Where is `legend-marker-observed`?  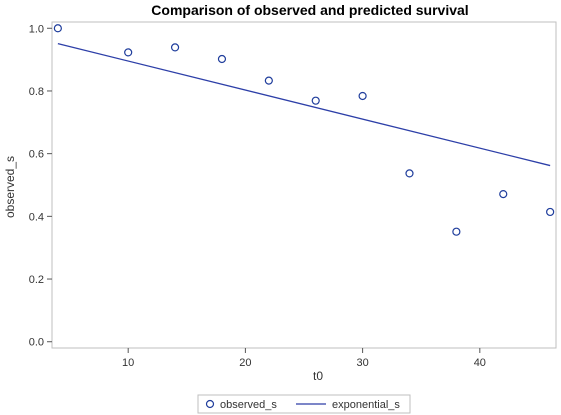
legend-marker-observed is located at coordinates (210, 404).